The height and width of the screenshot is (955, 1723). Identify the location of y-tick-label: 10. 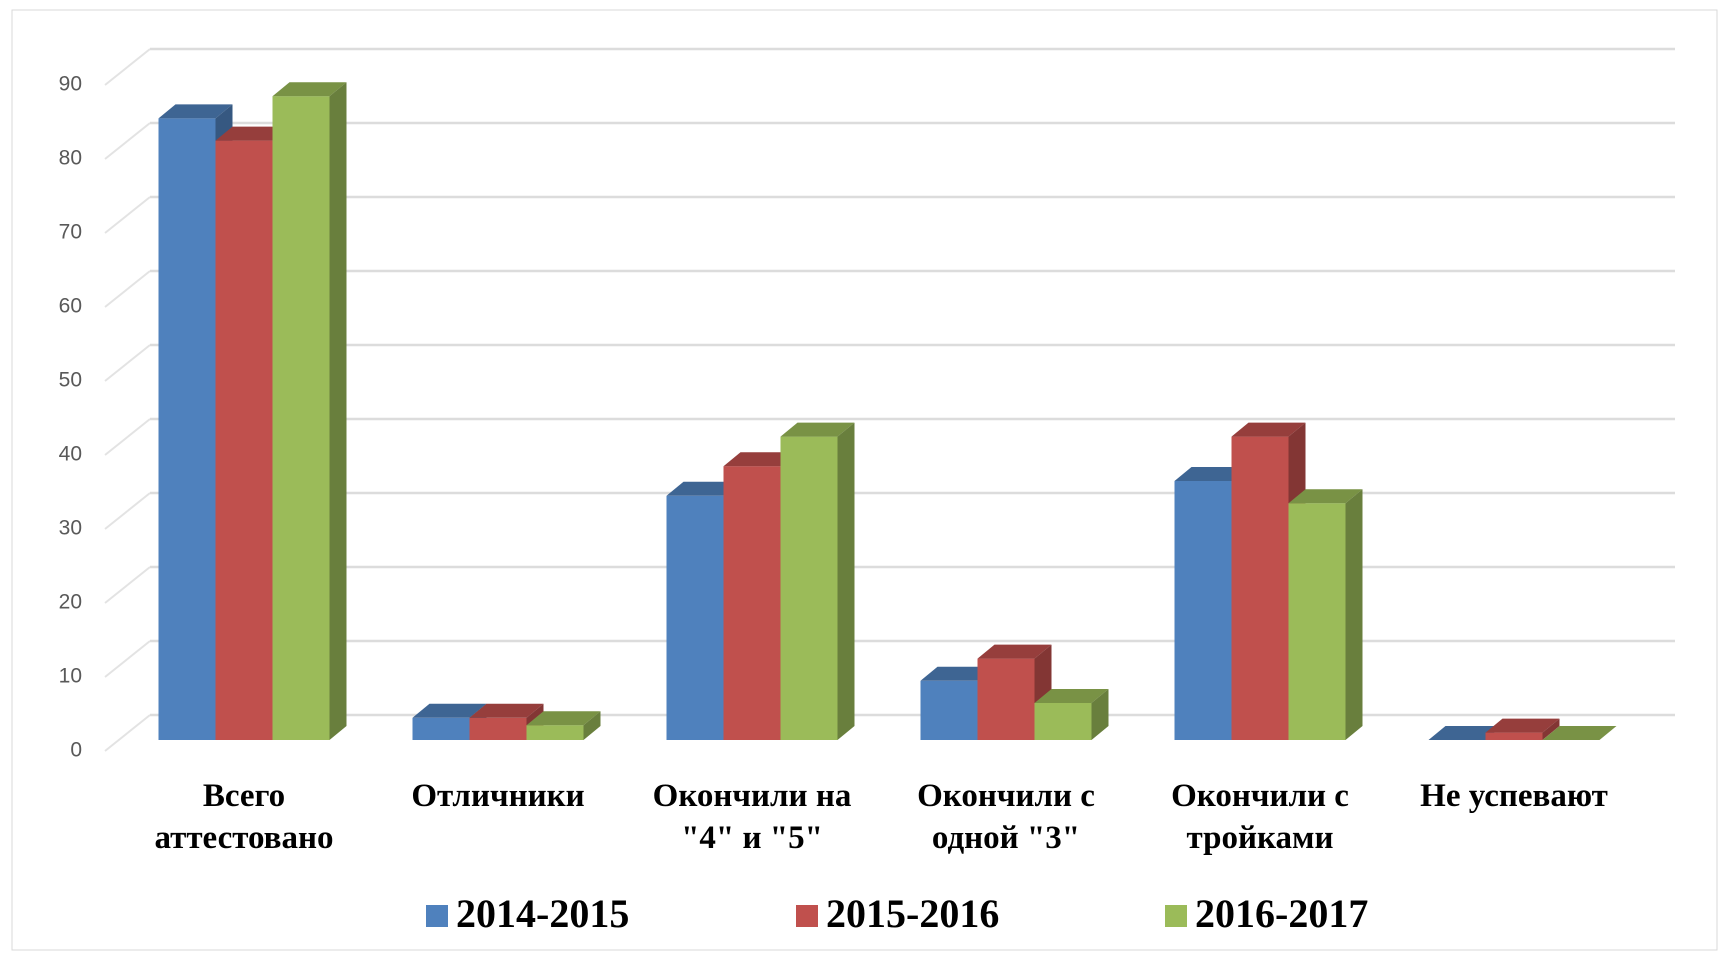
(70, 676).